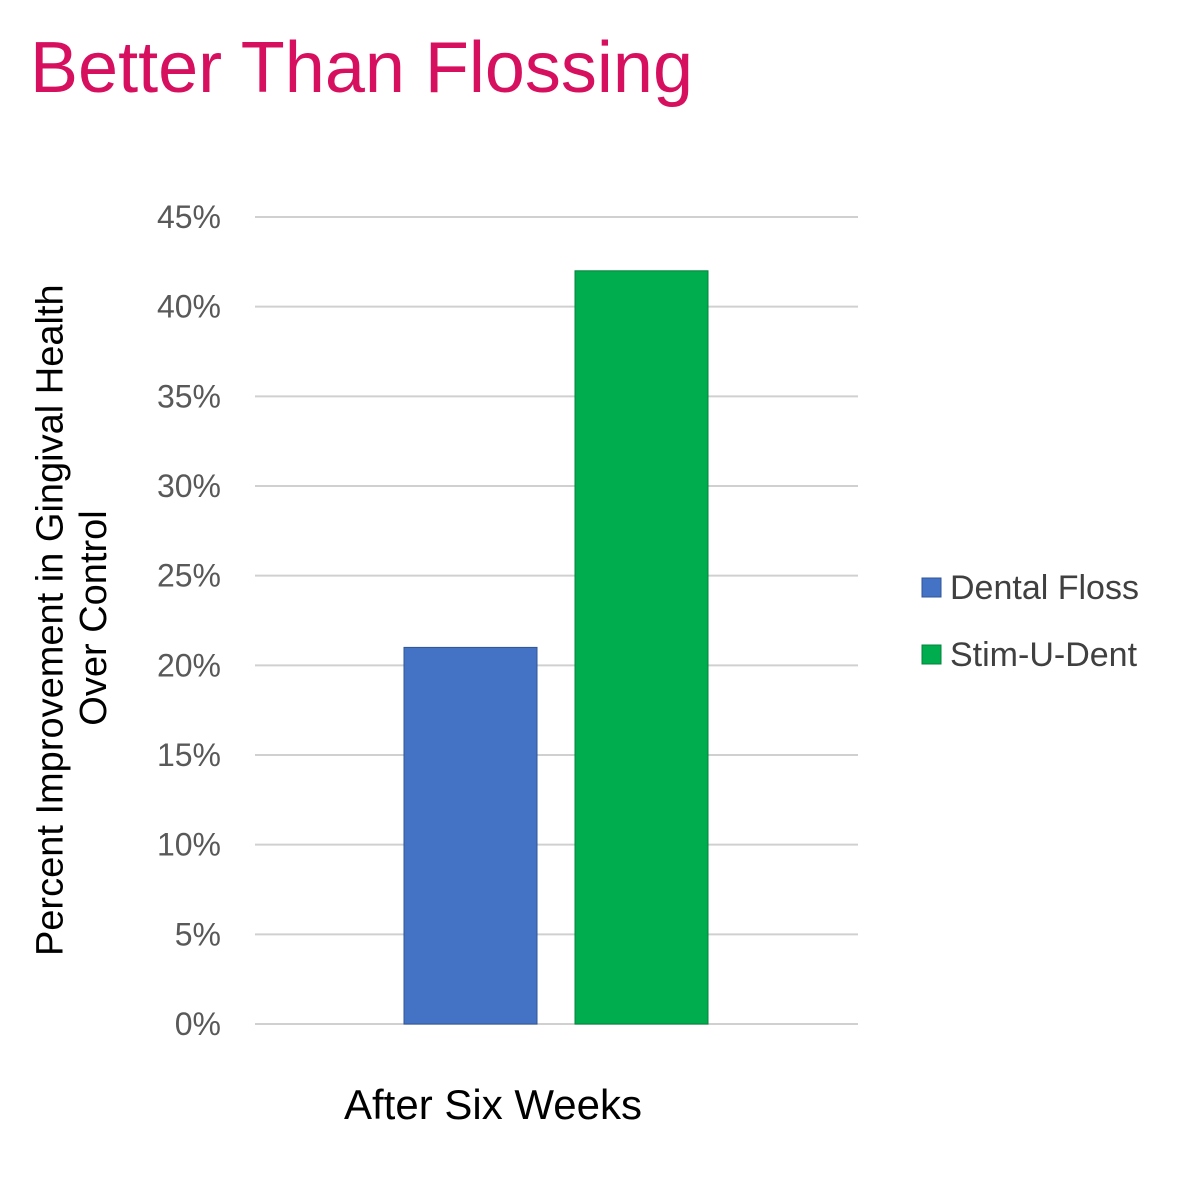 The width and height of the screenshot is (1200, 1200). I want to click on legend-label-dental-floss: Dental Floss, so click(1044, 588).